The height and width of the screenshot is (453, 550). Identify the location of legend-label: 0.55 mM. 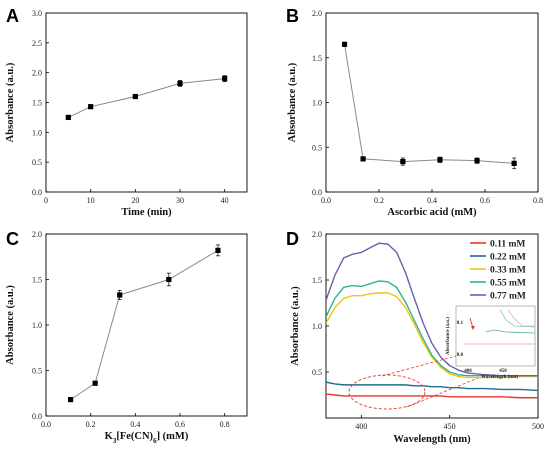
(508, 284).